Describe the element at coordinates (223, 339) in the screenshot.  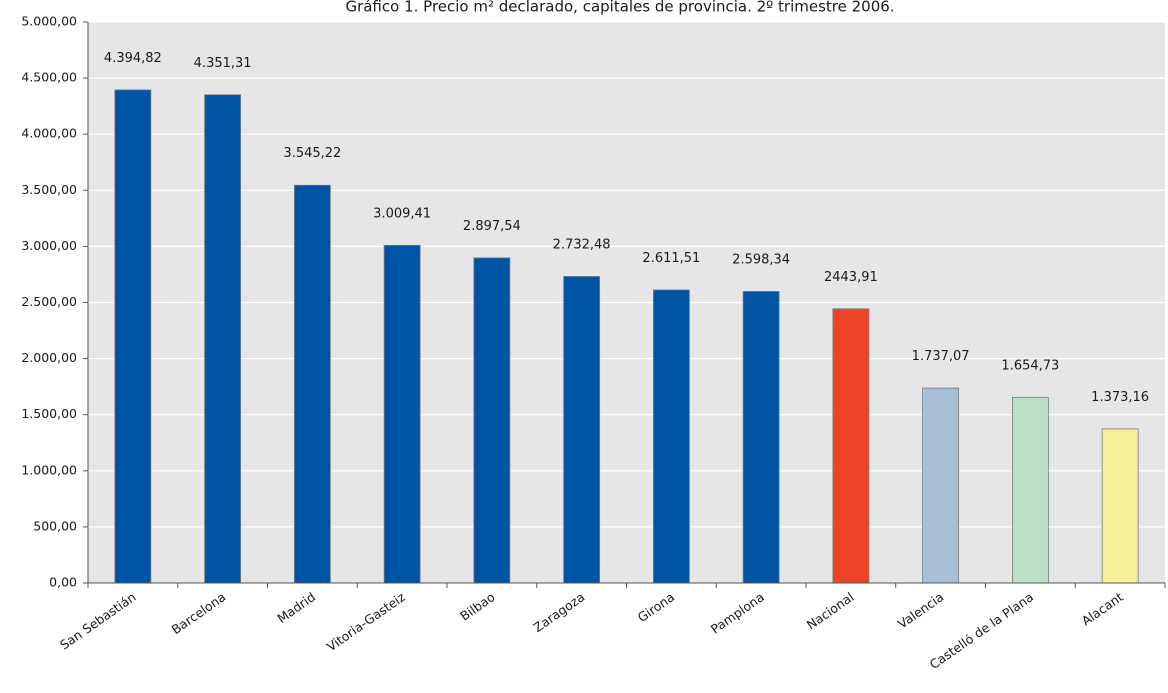
I see `bar-barcelona` at that location.